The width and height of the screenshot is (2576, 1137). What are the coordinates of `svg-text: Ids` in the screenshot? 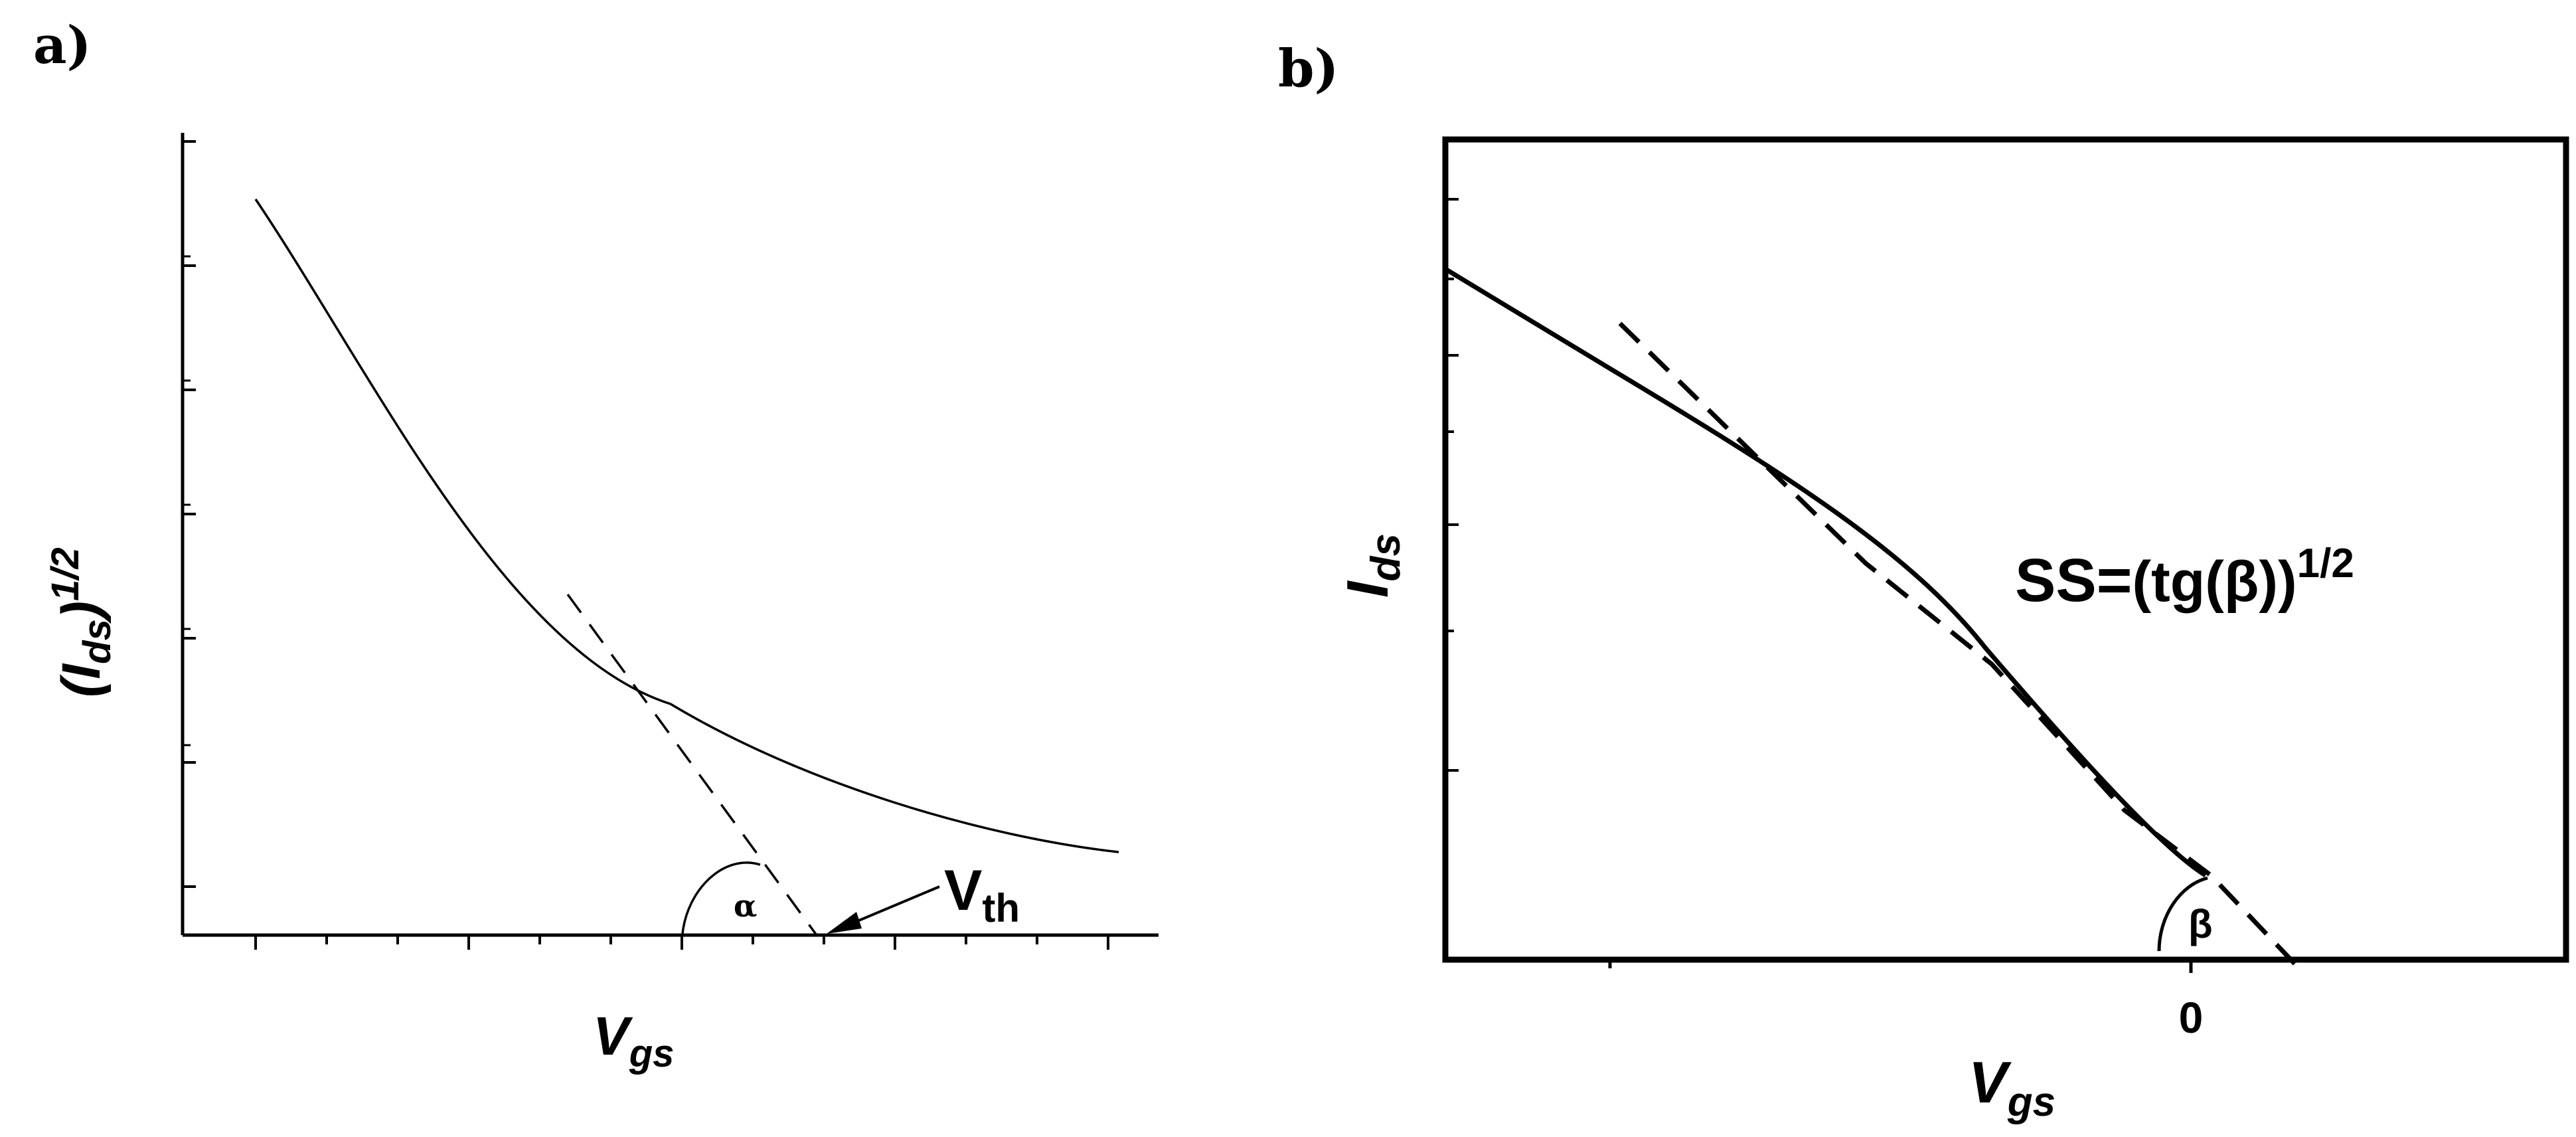 It's located at (1371, 565).